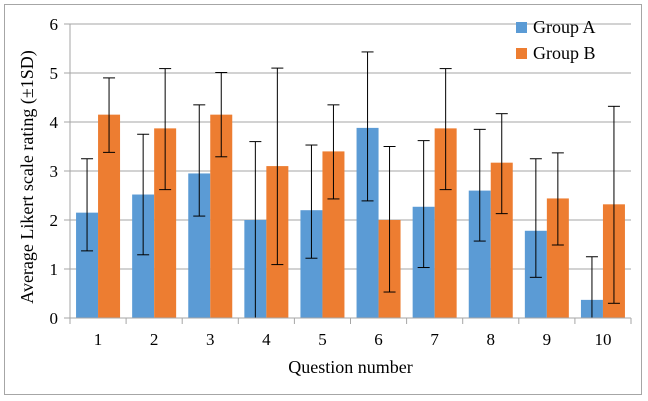 This screenshot has height=401, width=648. I want to click on legend-swatch-group-a, so click(521, 27).